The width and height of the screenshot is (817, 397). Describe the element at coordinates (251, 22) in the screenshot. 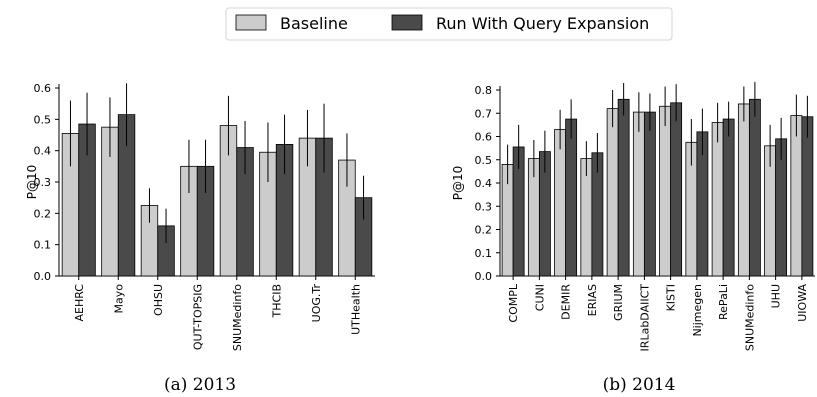

I see `legend-swatch-baseline` at that location.